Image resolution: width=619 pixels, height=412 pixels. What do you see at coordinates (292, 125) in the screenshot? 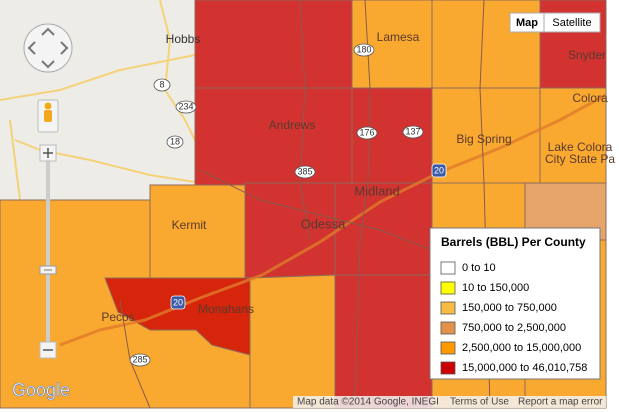
I see `place-label: Andrews` at bounding box center [292, 125].